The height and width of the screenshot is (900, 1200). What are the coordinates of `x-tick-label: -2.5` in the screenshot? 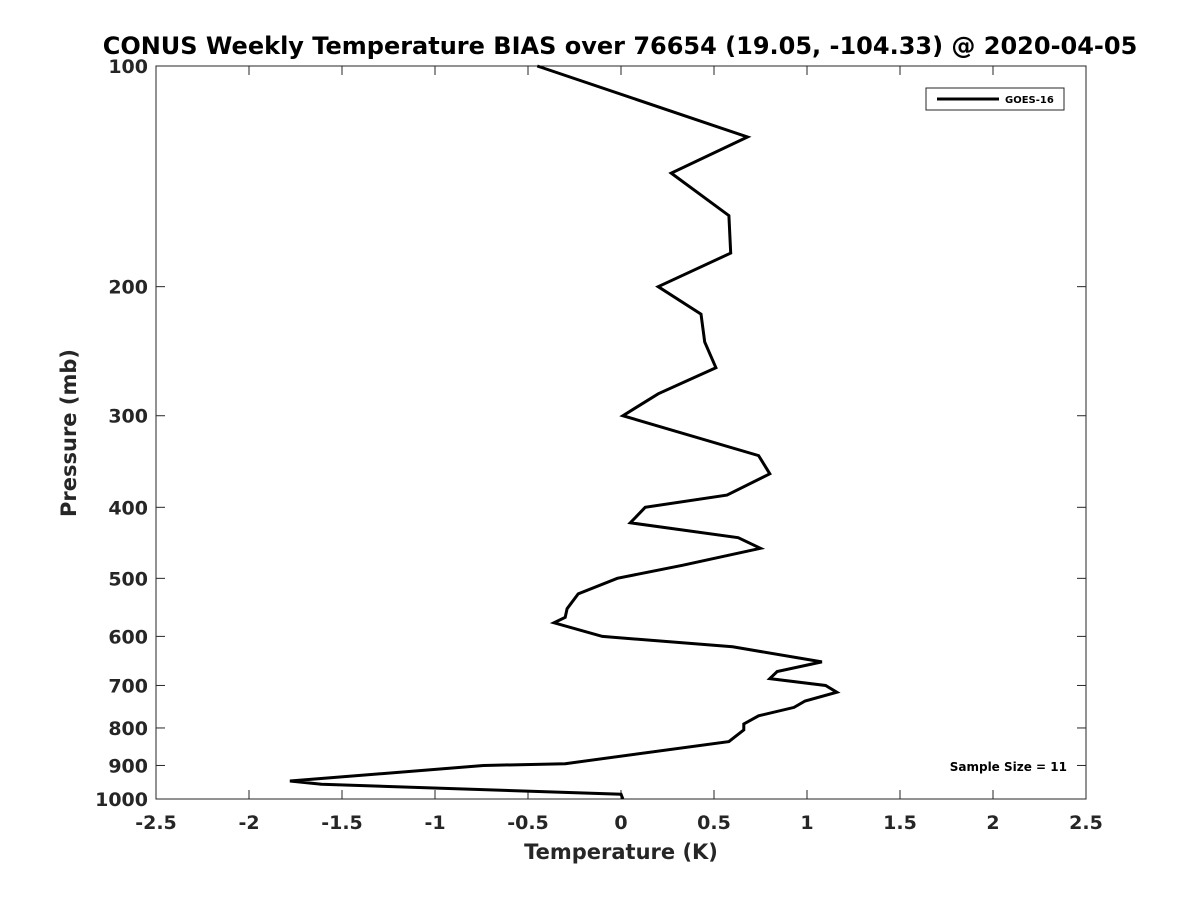 It's located at (156, 823).